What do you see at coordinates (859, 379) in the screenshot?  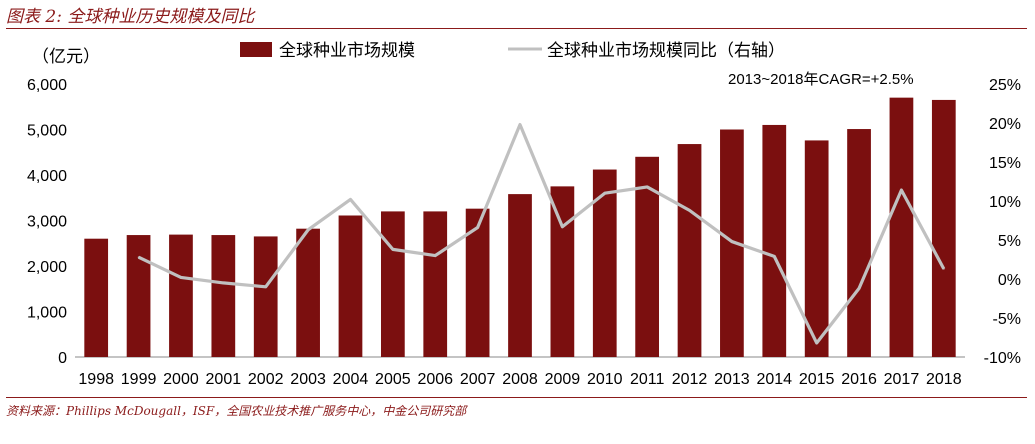 I see `x-axis-tick-label: 2016` at bounding box center [859, 379].